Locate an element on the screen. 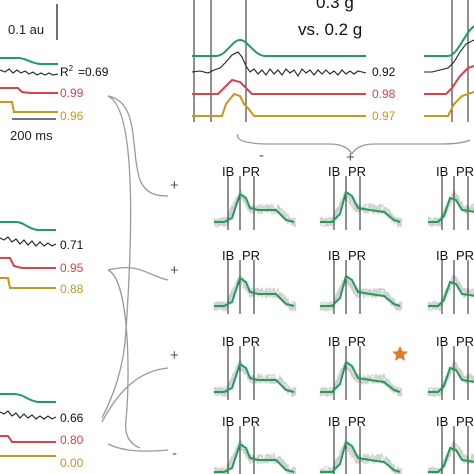 The image size is (474, 474). gold-r2-value: 0.96 is located at coordinates (72, 116).